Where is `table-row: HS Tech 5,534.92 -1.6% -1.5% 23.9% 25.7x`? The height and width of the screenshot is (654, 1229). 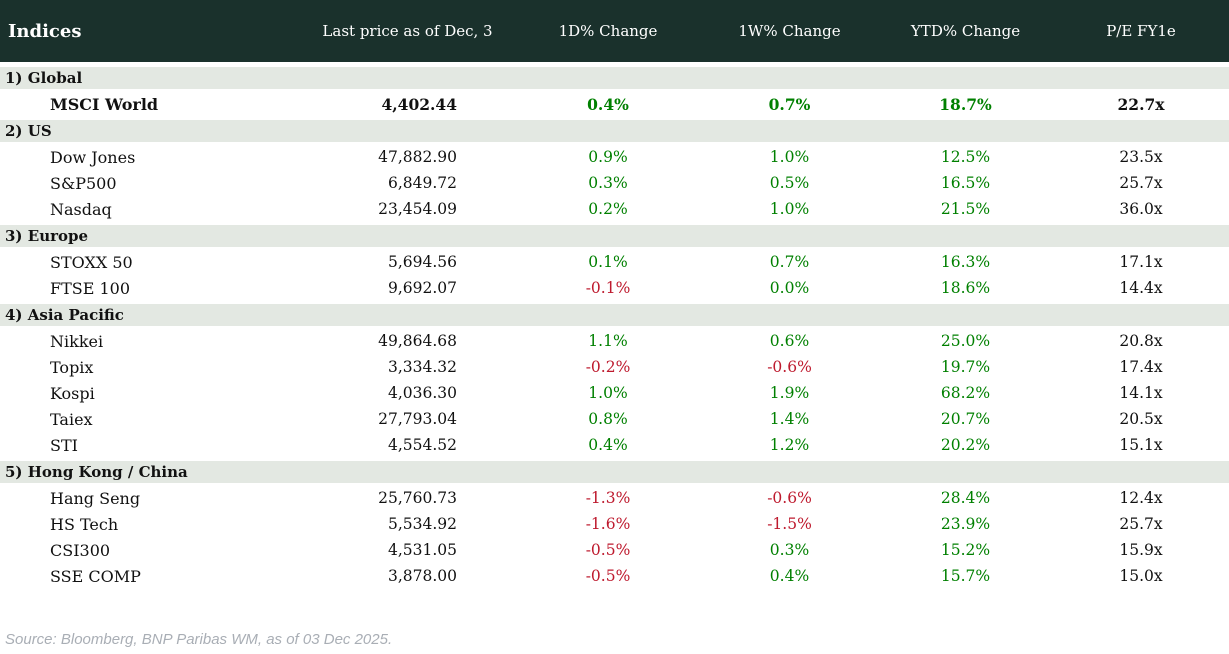
table-row: HS Tech 5,534.92 -1.6% -1.5% 23.9% 25.7x is located at coordinates (614, 524).